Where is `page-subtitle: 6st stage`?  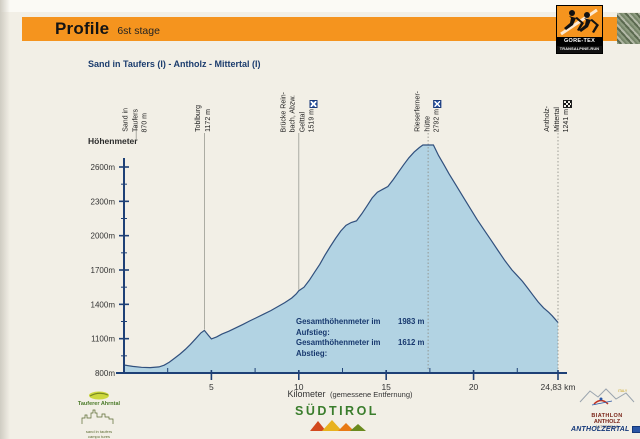 page-subtitle: 6st stage is located at coordinates (138, 31).